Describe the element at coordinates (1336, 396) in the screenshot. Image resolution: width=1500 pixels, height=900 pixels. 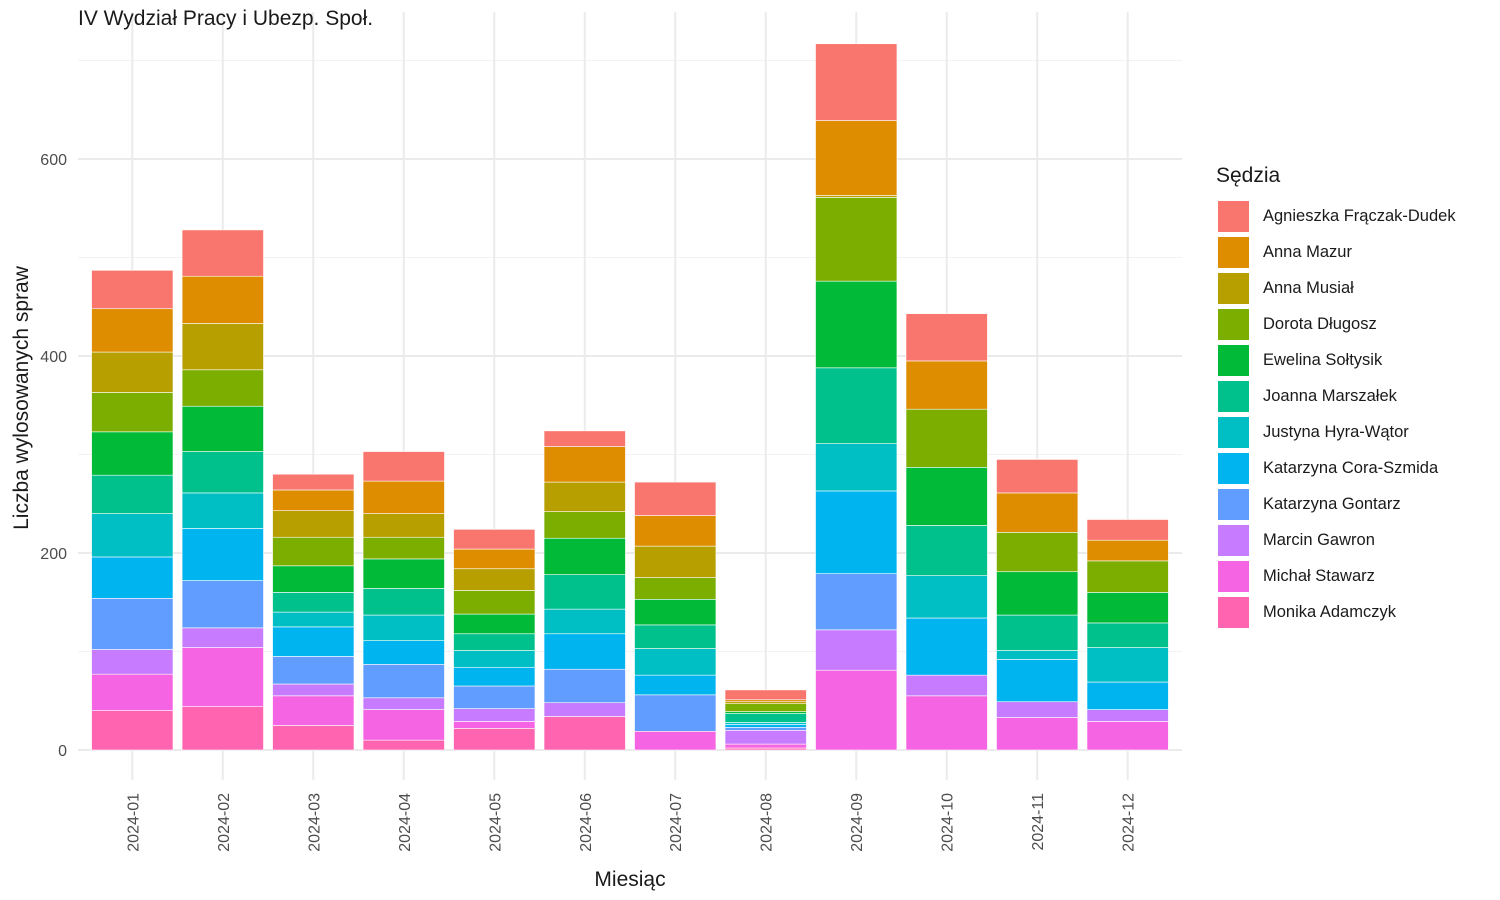
I see `legend-item: Joanna Marszałek` at that location.